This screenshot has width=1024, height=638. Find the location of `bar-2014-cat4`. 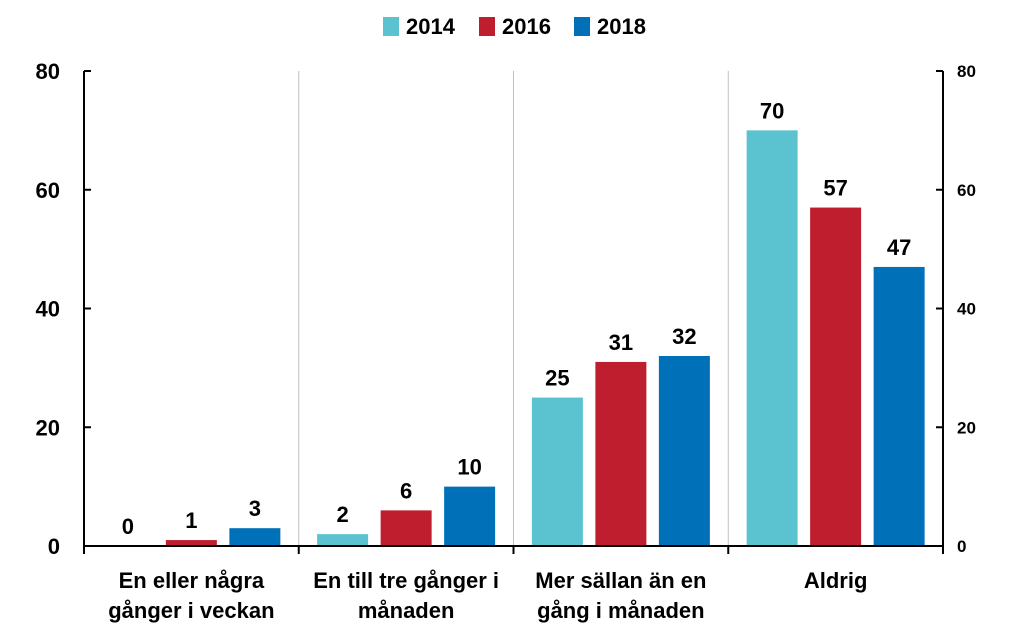

bar-2014-cat4 is located at coordinates (772, 338).